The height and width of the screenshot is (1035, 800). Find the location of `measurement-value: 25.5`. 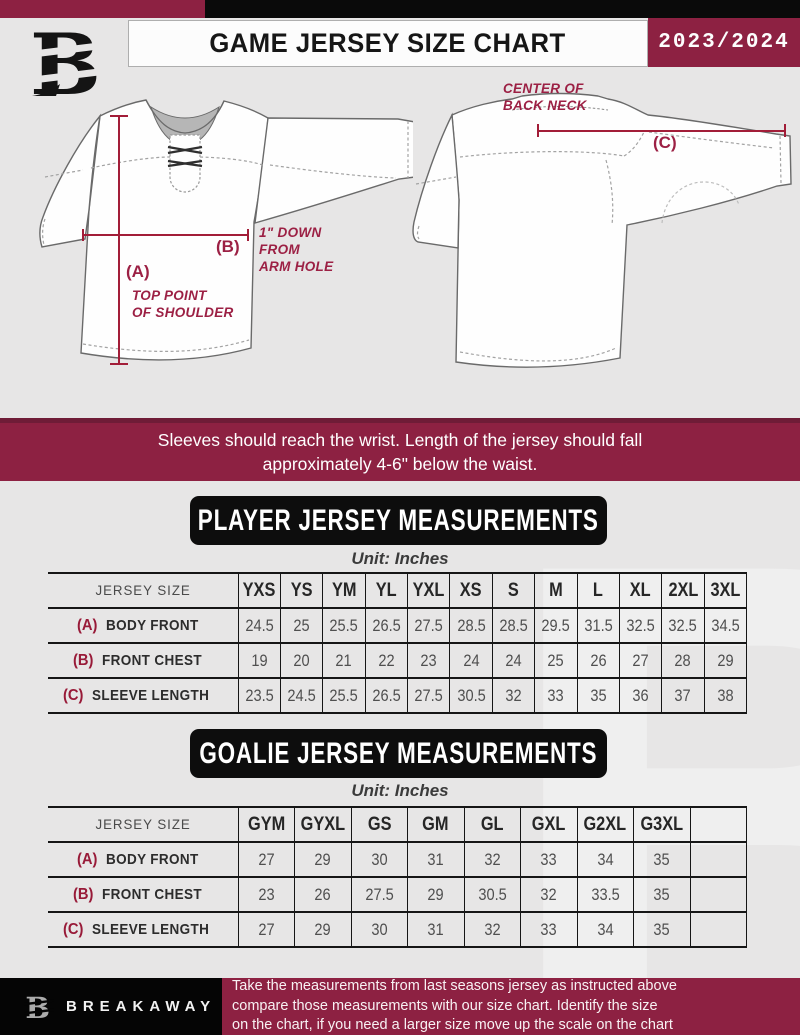

measurement-value: 25.5 is located at coordinates (344, 625).